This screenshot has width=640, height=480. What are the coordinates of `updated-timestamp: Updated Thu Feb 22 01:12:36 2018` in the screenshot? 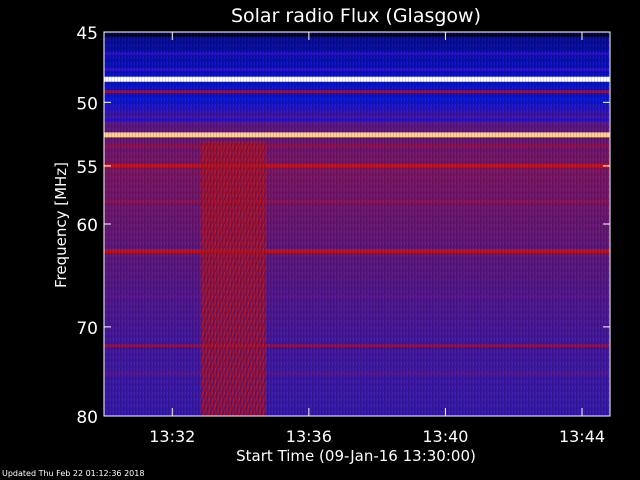 It's located at (73, 473).